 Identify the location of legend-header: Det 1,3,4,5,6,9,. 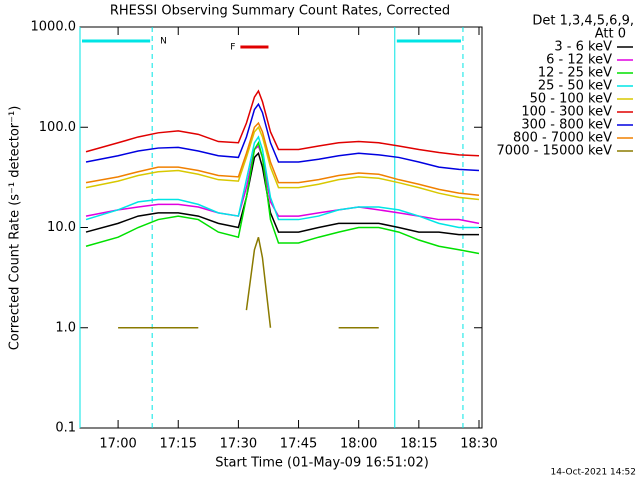
(583, 21).